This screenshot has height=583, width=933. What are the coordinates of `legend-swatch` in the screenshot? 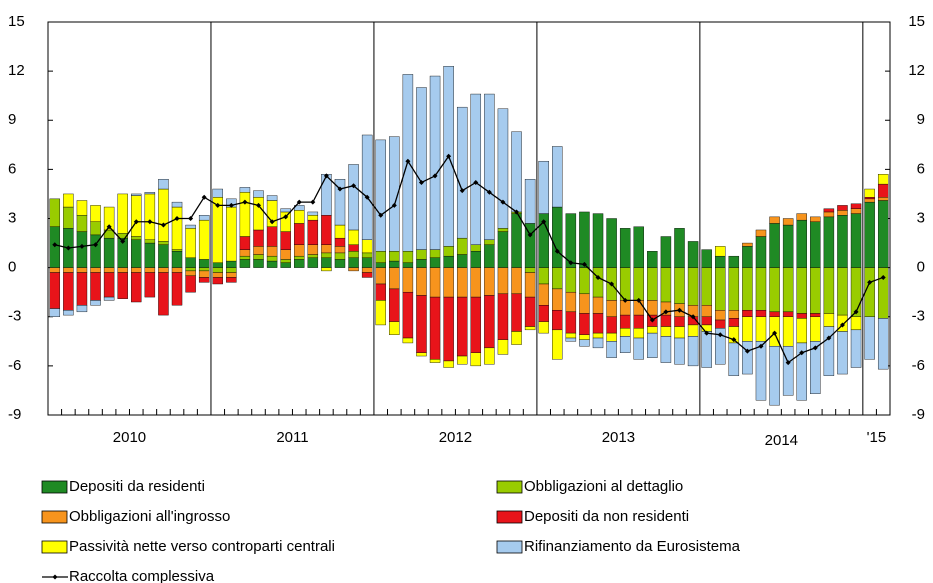 It's located at (509, 517).